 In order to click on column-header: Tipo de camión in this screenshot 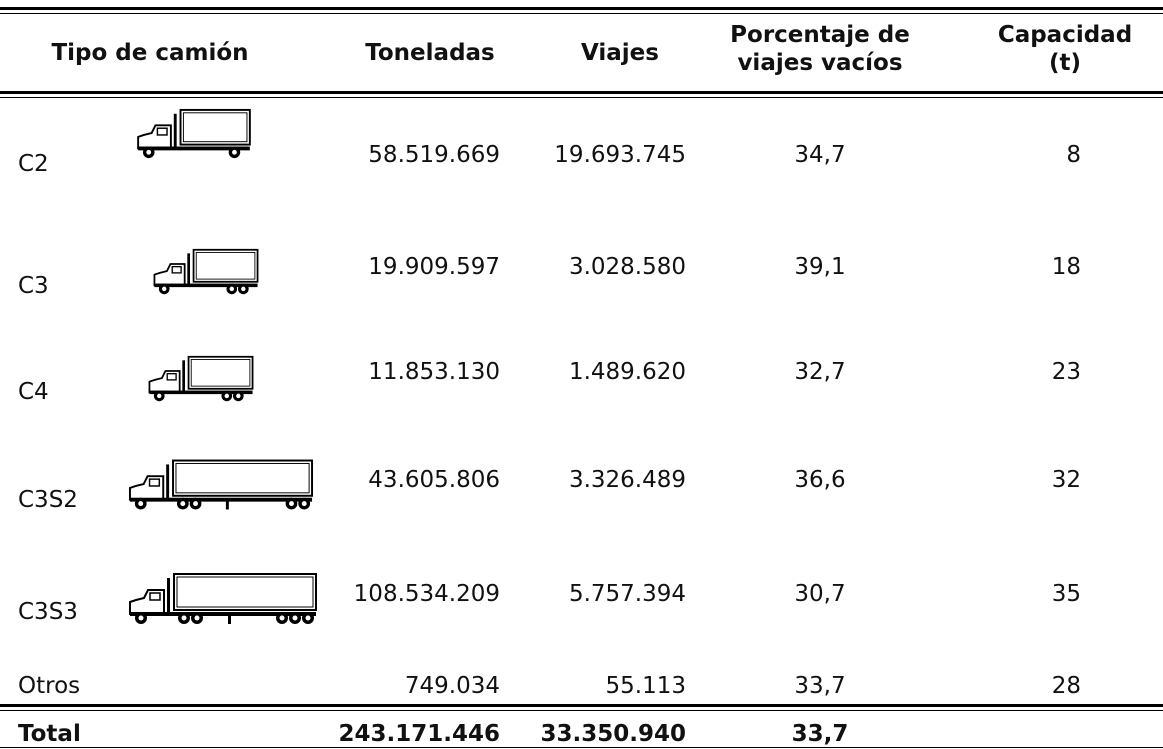, I will do `click(150, 53)`.